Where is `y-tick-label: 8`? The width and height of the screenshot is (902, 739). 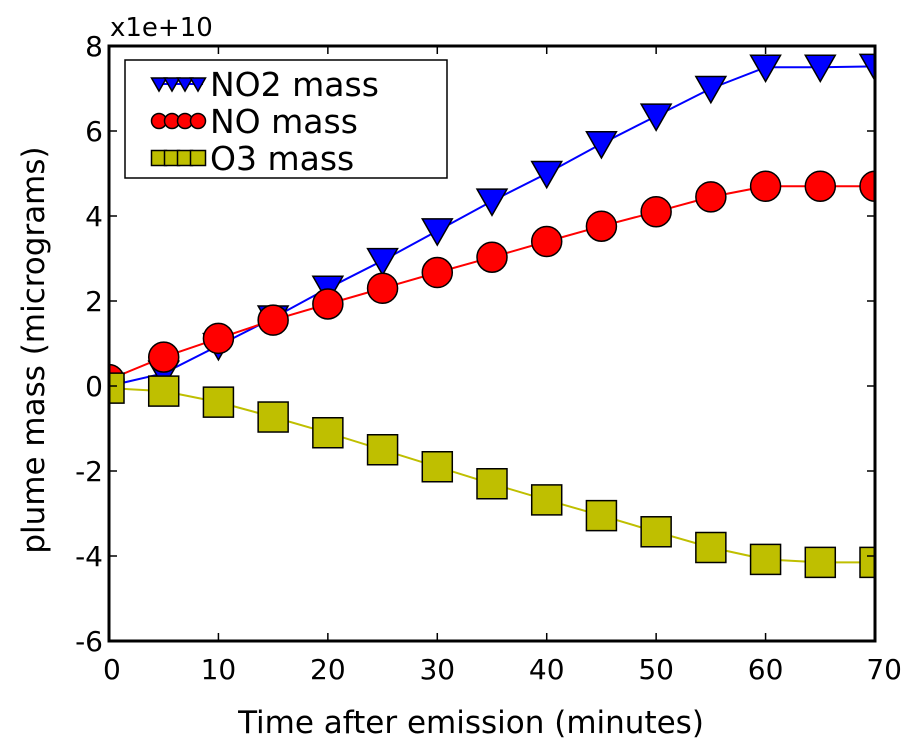
y-tick-label: 8 is located at coordinates (94, 46).